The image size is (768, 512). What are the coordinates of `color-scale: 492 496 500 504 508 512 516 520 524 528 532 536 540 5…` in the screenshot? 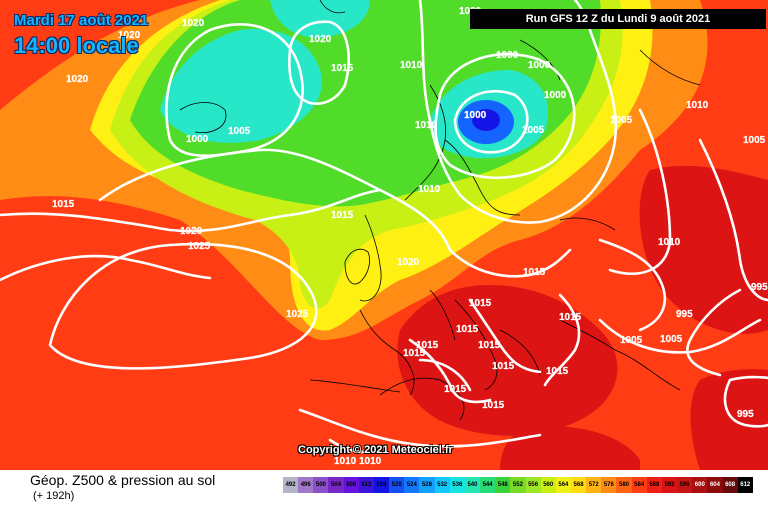 It's located at (518, 485).